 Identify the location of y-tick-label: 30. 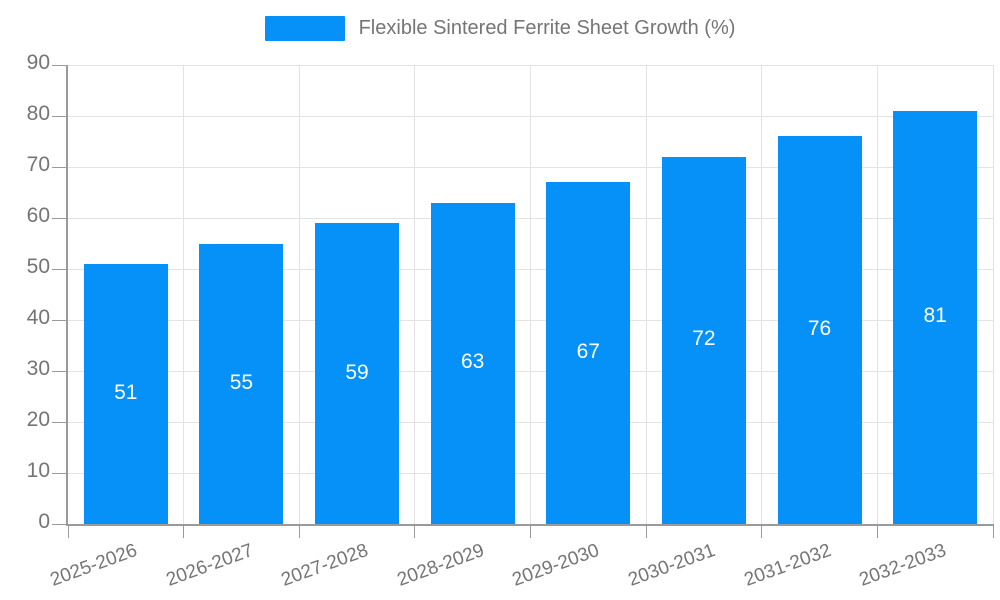
(38, 368).